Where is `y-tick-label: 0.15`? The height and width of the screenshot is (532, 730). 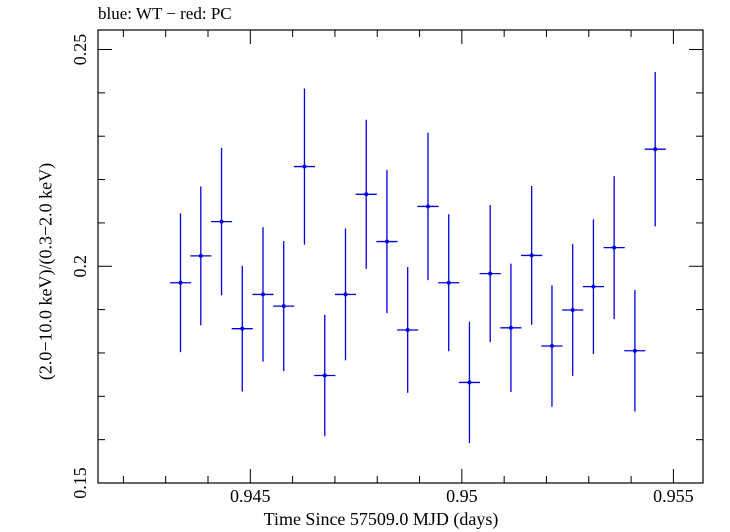
y-tick-label: 0.15 is located at coordinates (80, 483).